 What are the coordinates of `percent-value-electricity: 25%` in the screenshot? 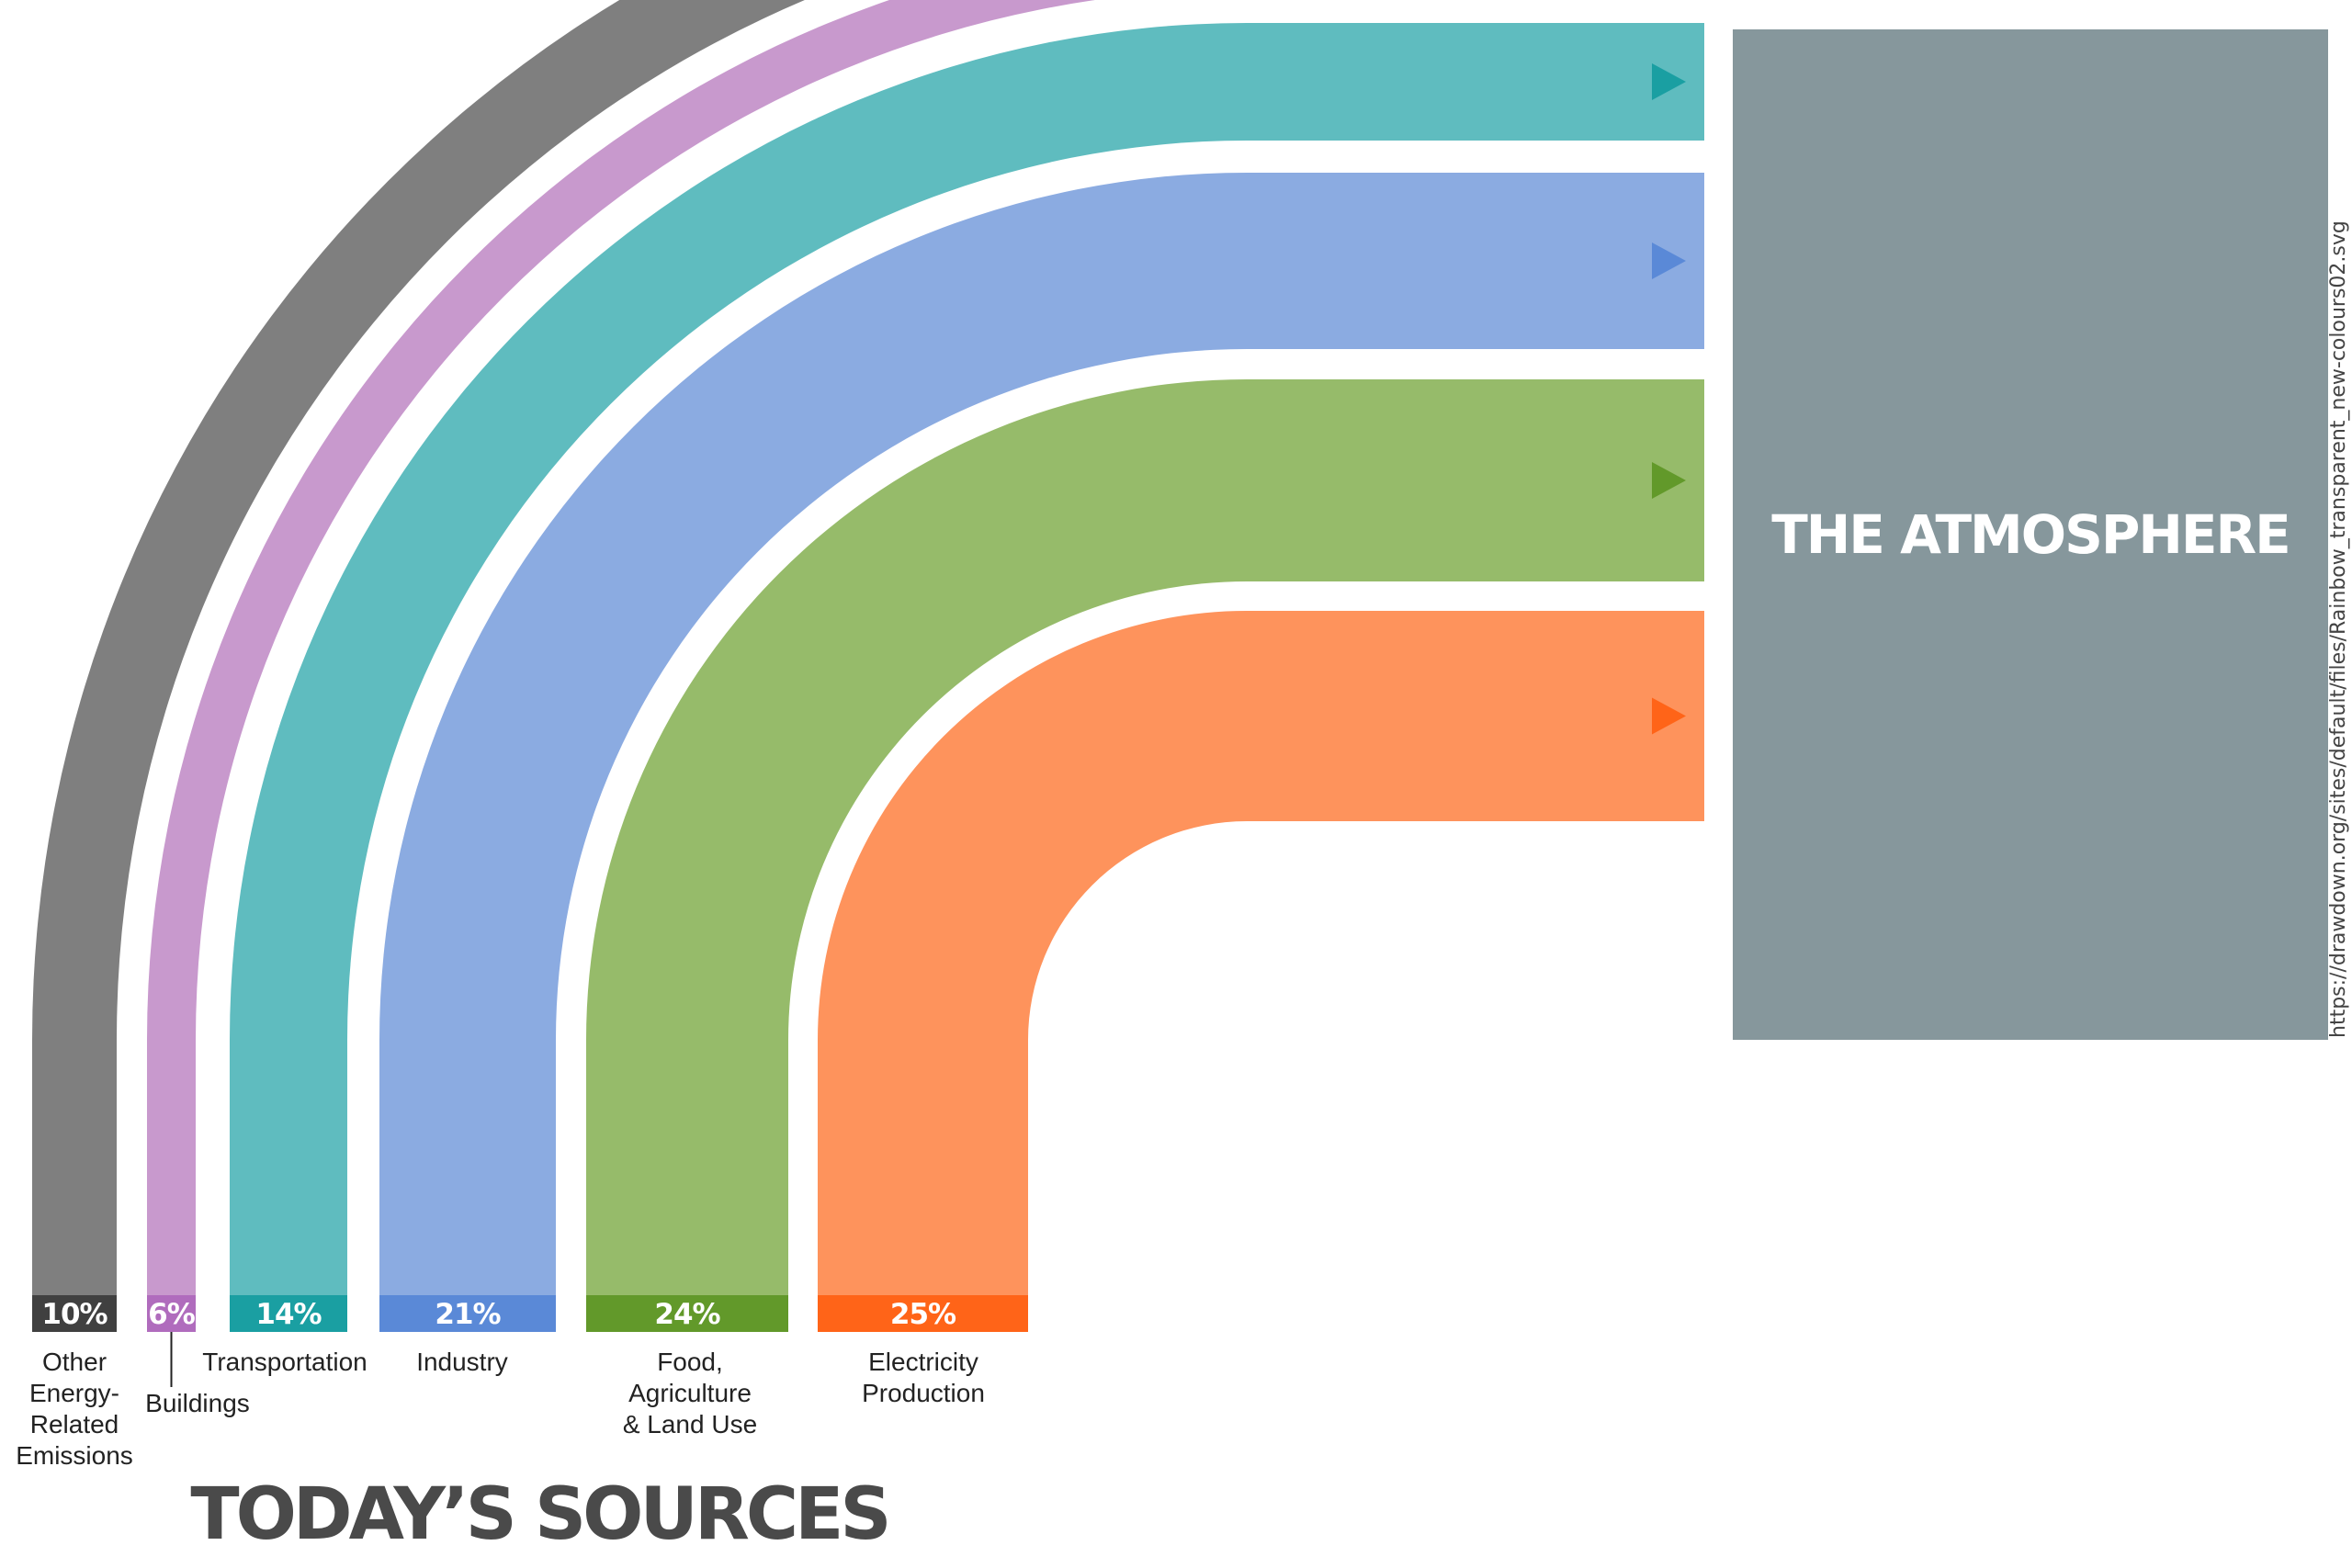 It's located at (923, 1314).